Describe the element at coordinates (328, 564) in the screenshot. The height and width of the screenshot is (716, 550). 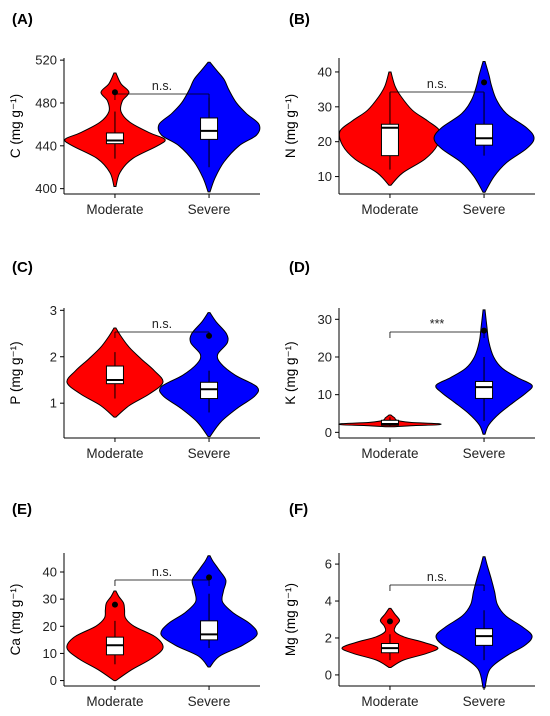
I see `y-tick-label: 6` at that location.